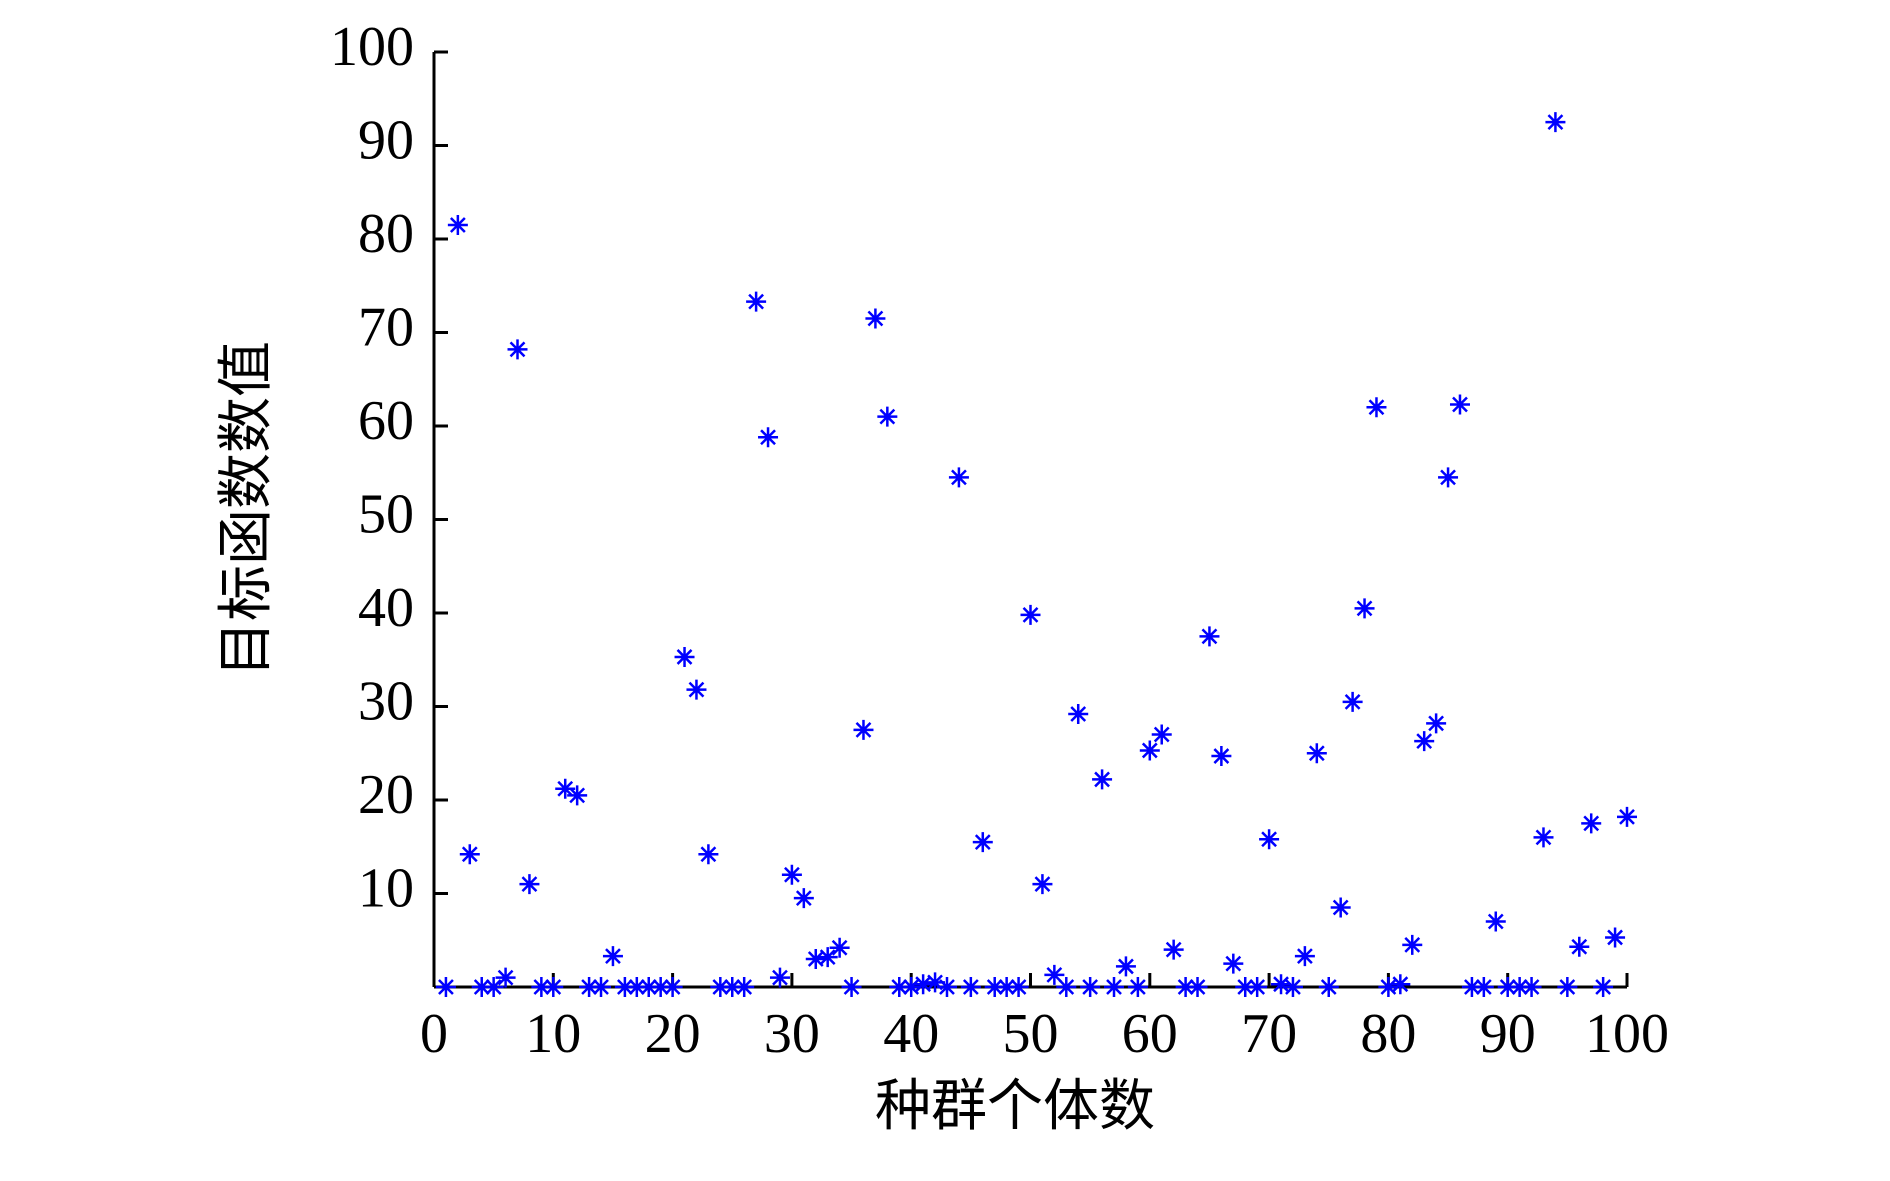  I want to click on y-tick-label: 30, so click(386, 701).